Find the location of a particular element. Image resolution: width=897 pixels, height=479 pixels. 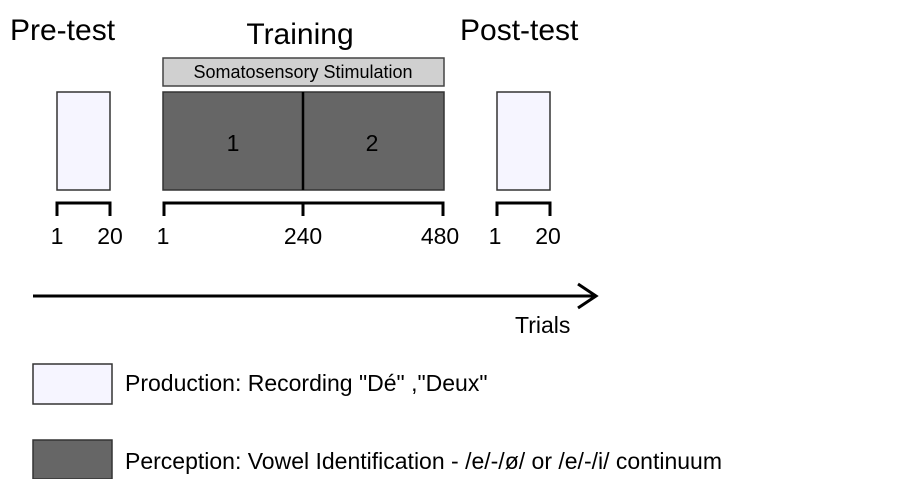

arrow-head is located at coordinates (588, 296).